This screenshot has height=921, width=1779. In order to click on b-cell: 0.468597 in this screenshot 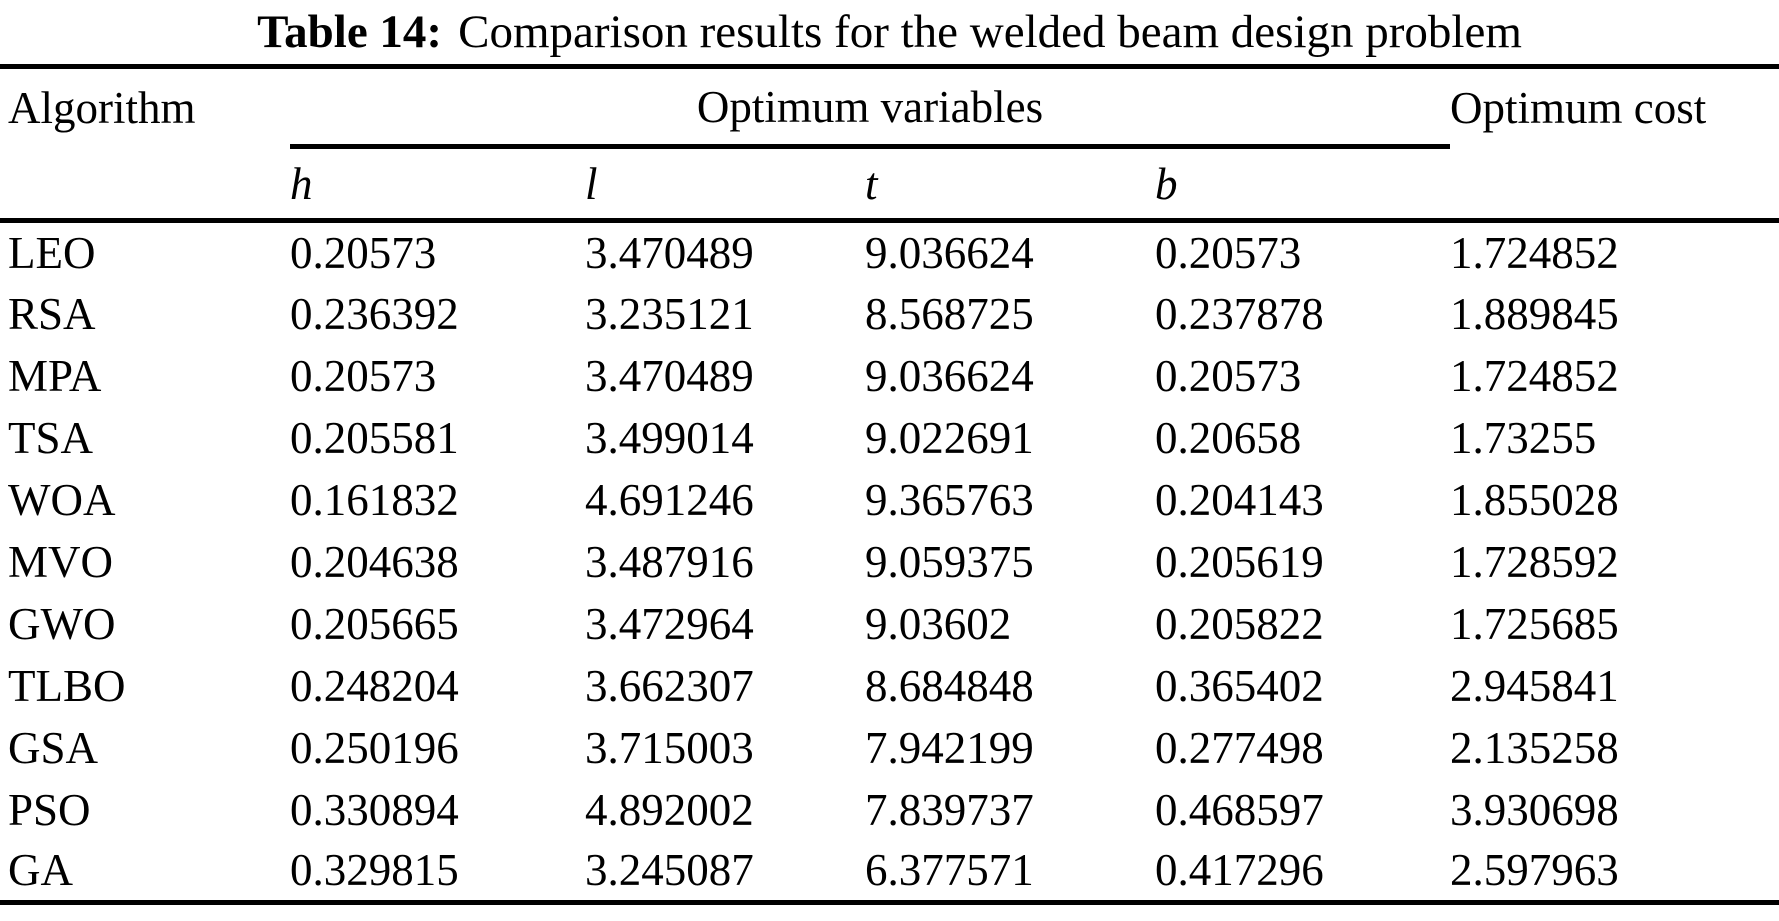, I will do `click(1239, 809)`.